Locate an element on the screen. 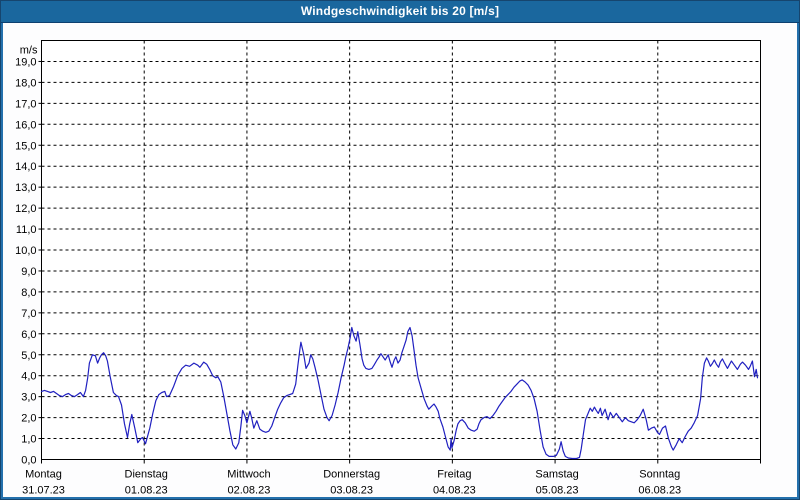 This screenshot has height=500, width=800. y-tick-label: 9,0 is located at coordinates (28, 272).